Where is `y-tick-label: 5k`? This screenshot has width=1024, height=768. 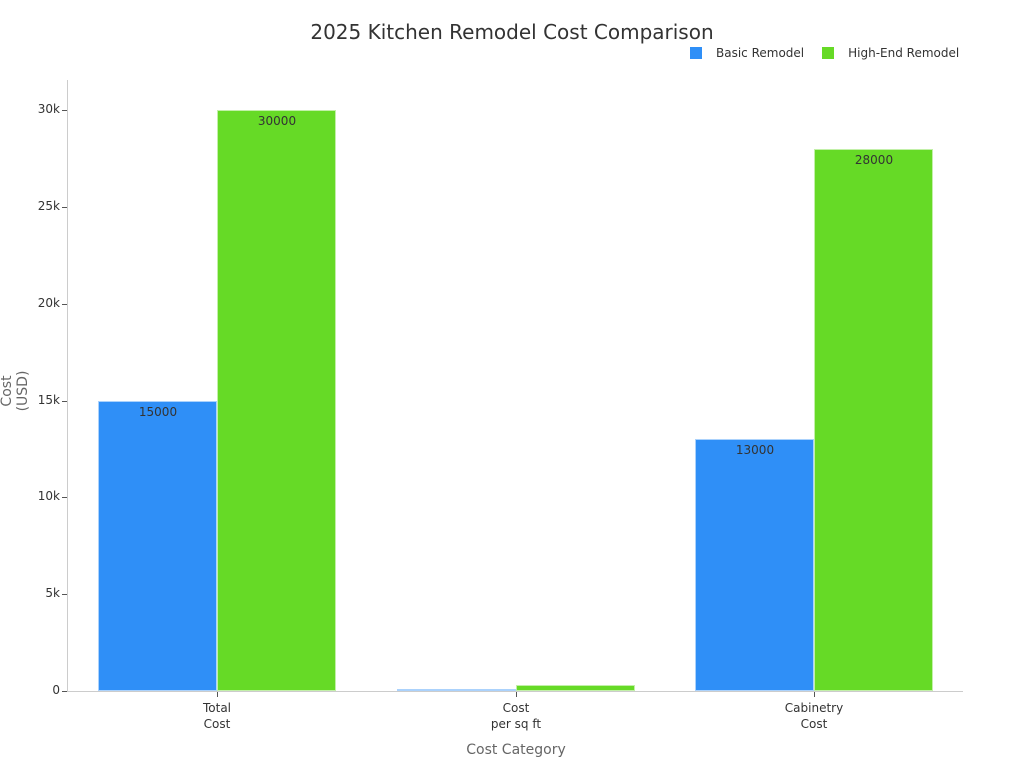
y-tick-label: 5k is located at coordinates (52, 593).